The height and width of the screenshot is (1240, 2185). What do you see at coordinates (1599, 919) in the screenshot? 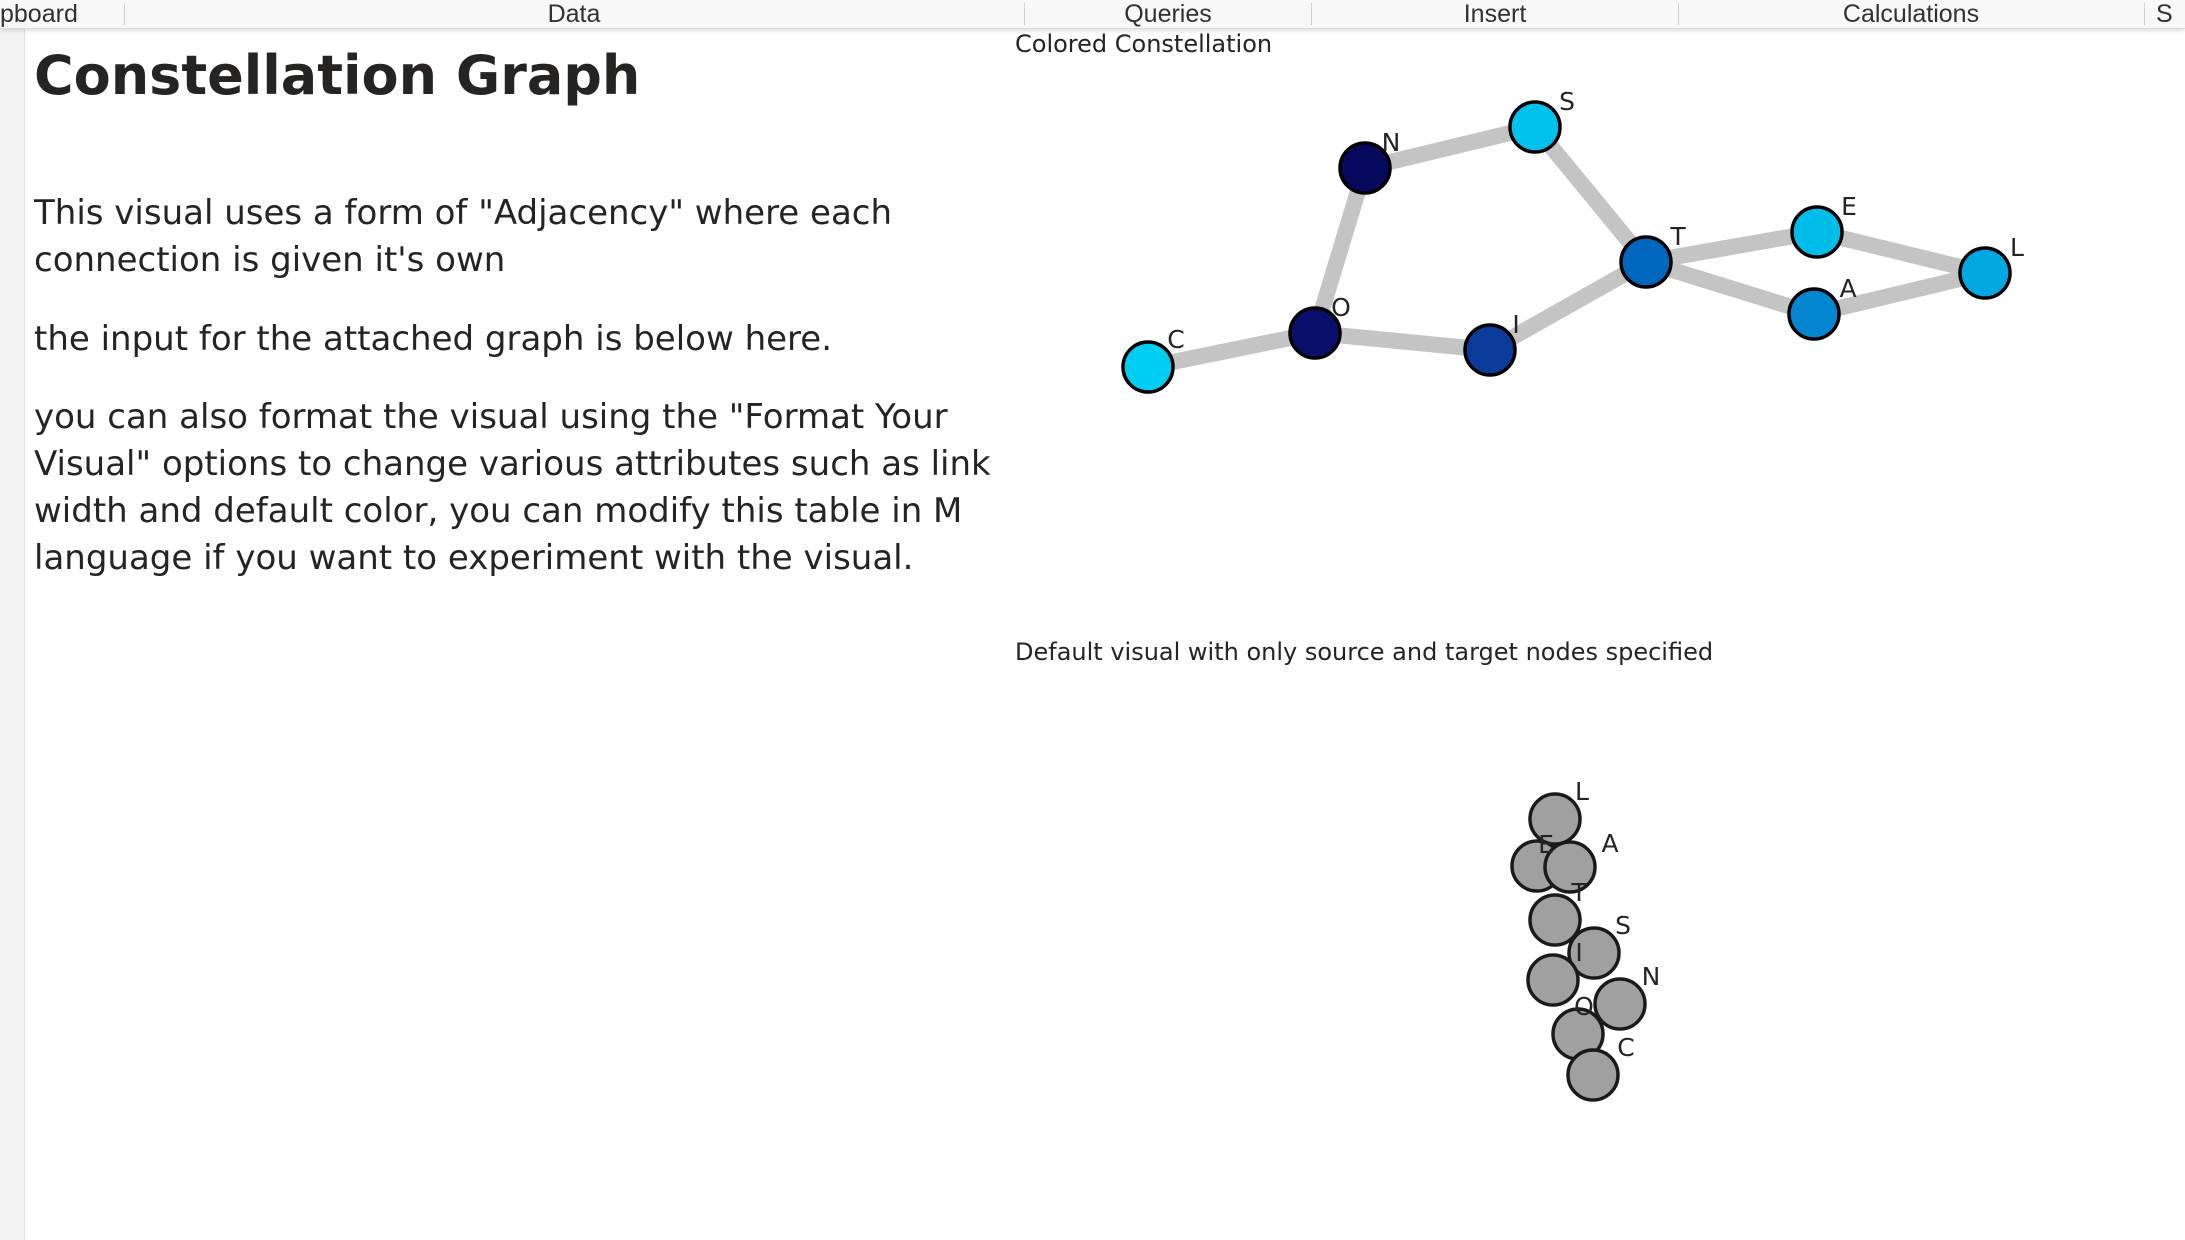
I see `labels-layer: LE ATS I N OC` at bounding box center [1599, 919].